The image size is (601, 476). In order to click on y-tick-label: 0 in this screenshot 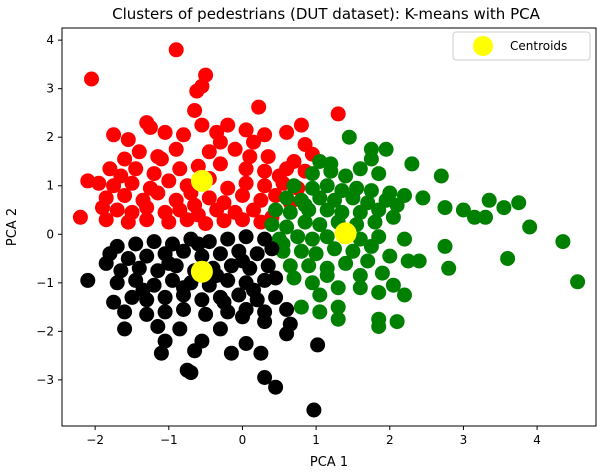, I will do `click(50, 234)`.